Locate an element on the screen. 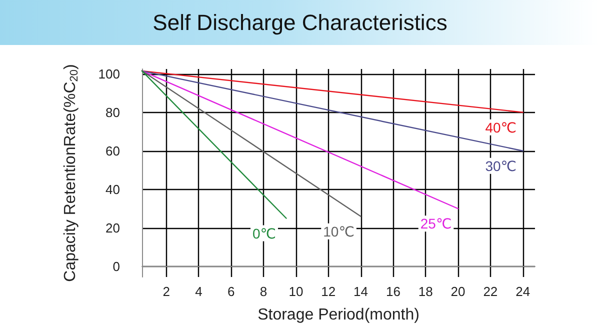  x-tick-label: 16 is located at coordinates (393, 291).